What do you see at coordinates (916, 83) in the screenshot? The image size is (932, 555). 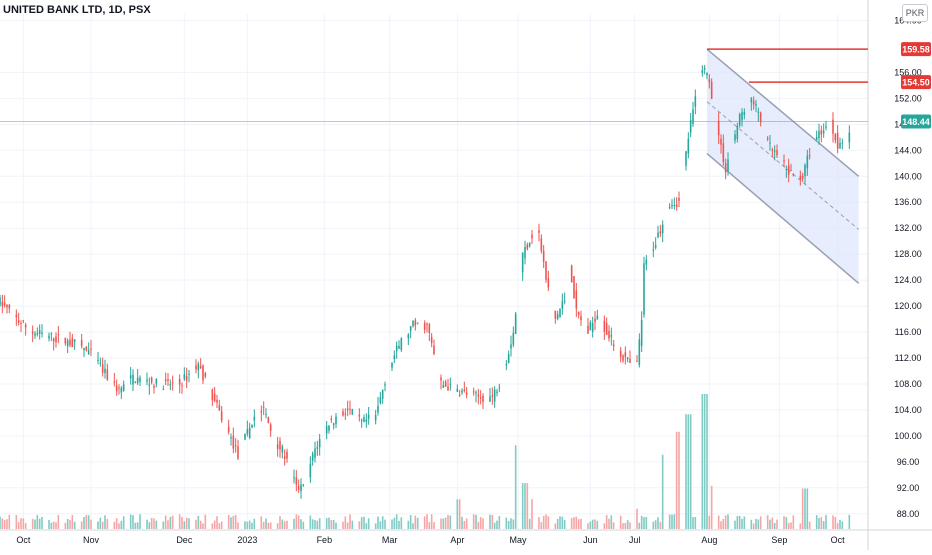 I see `price-tag-label: 154.50` at bounding box center [916, 83].